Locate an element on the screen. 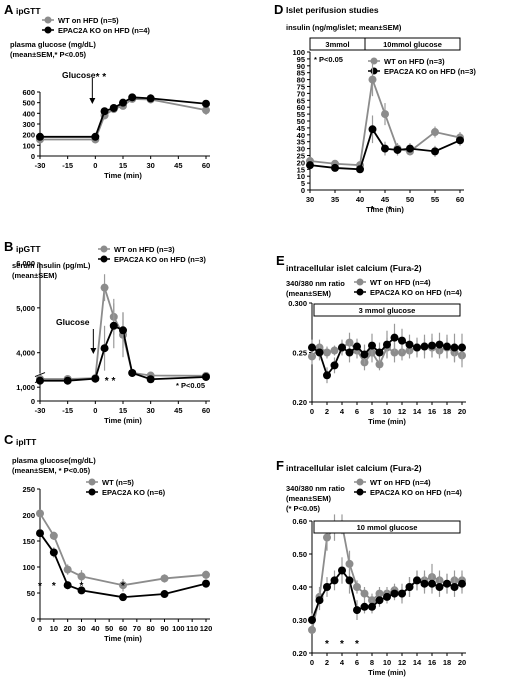 This screenshot has height=678, width=520. y-axis-label: (mean±SEM, * P<0.05) is located at coordinates (51, 470).